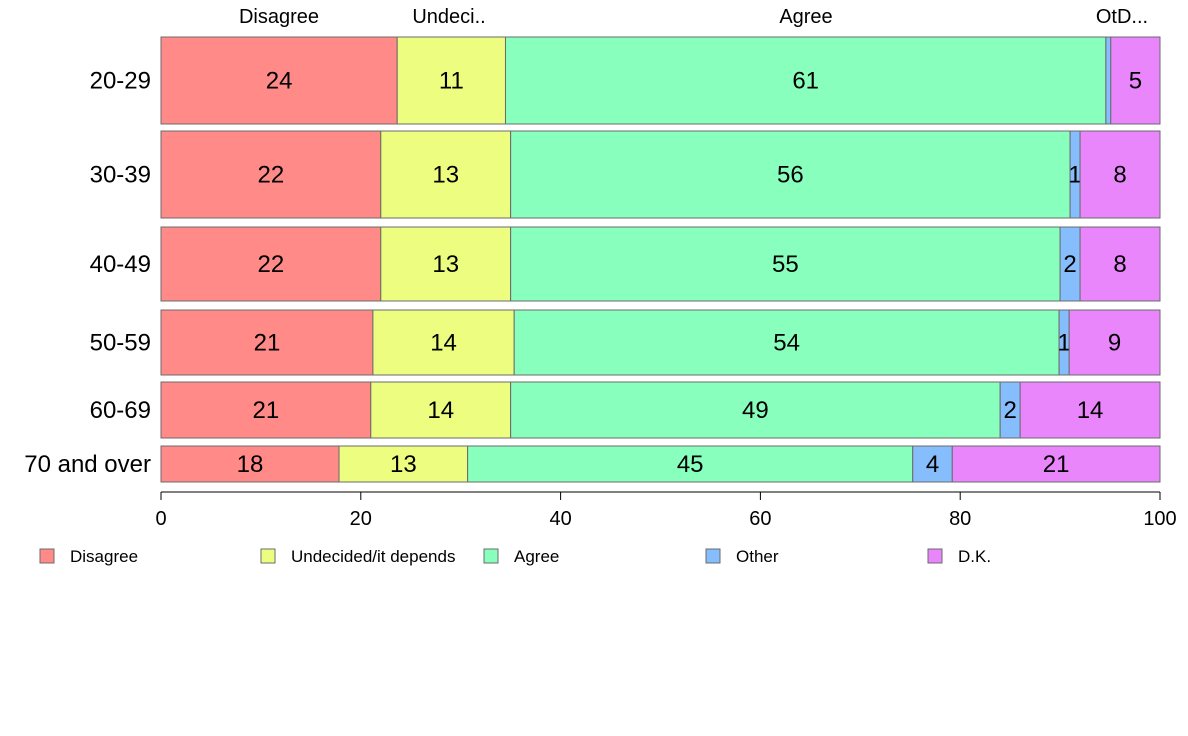 The height and width of the screenshot is (736, 1188). Describe the element at coordinates (1159, 519) in the screenshot. I see `x-tick-label: 100` at that location.